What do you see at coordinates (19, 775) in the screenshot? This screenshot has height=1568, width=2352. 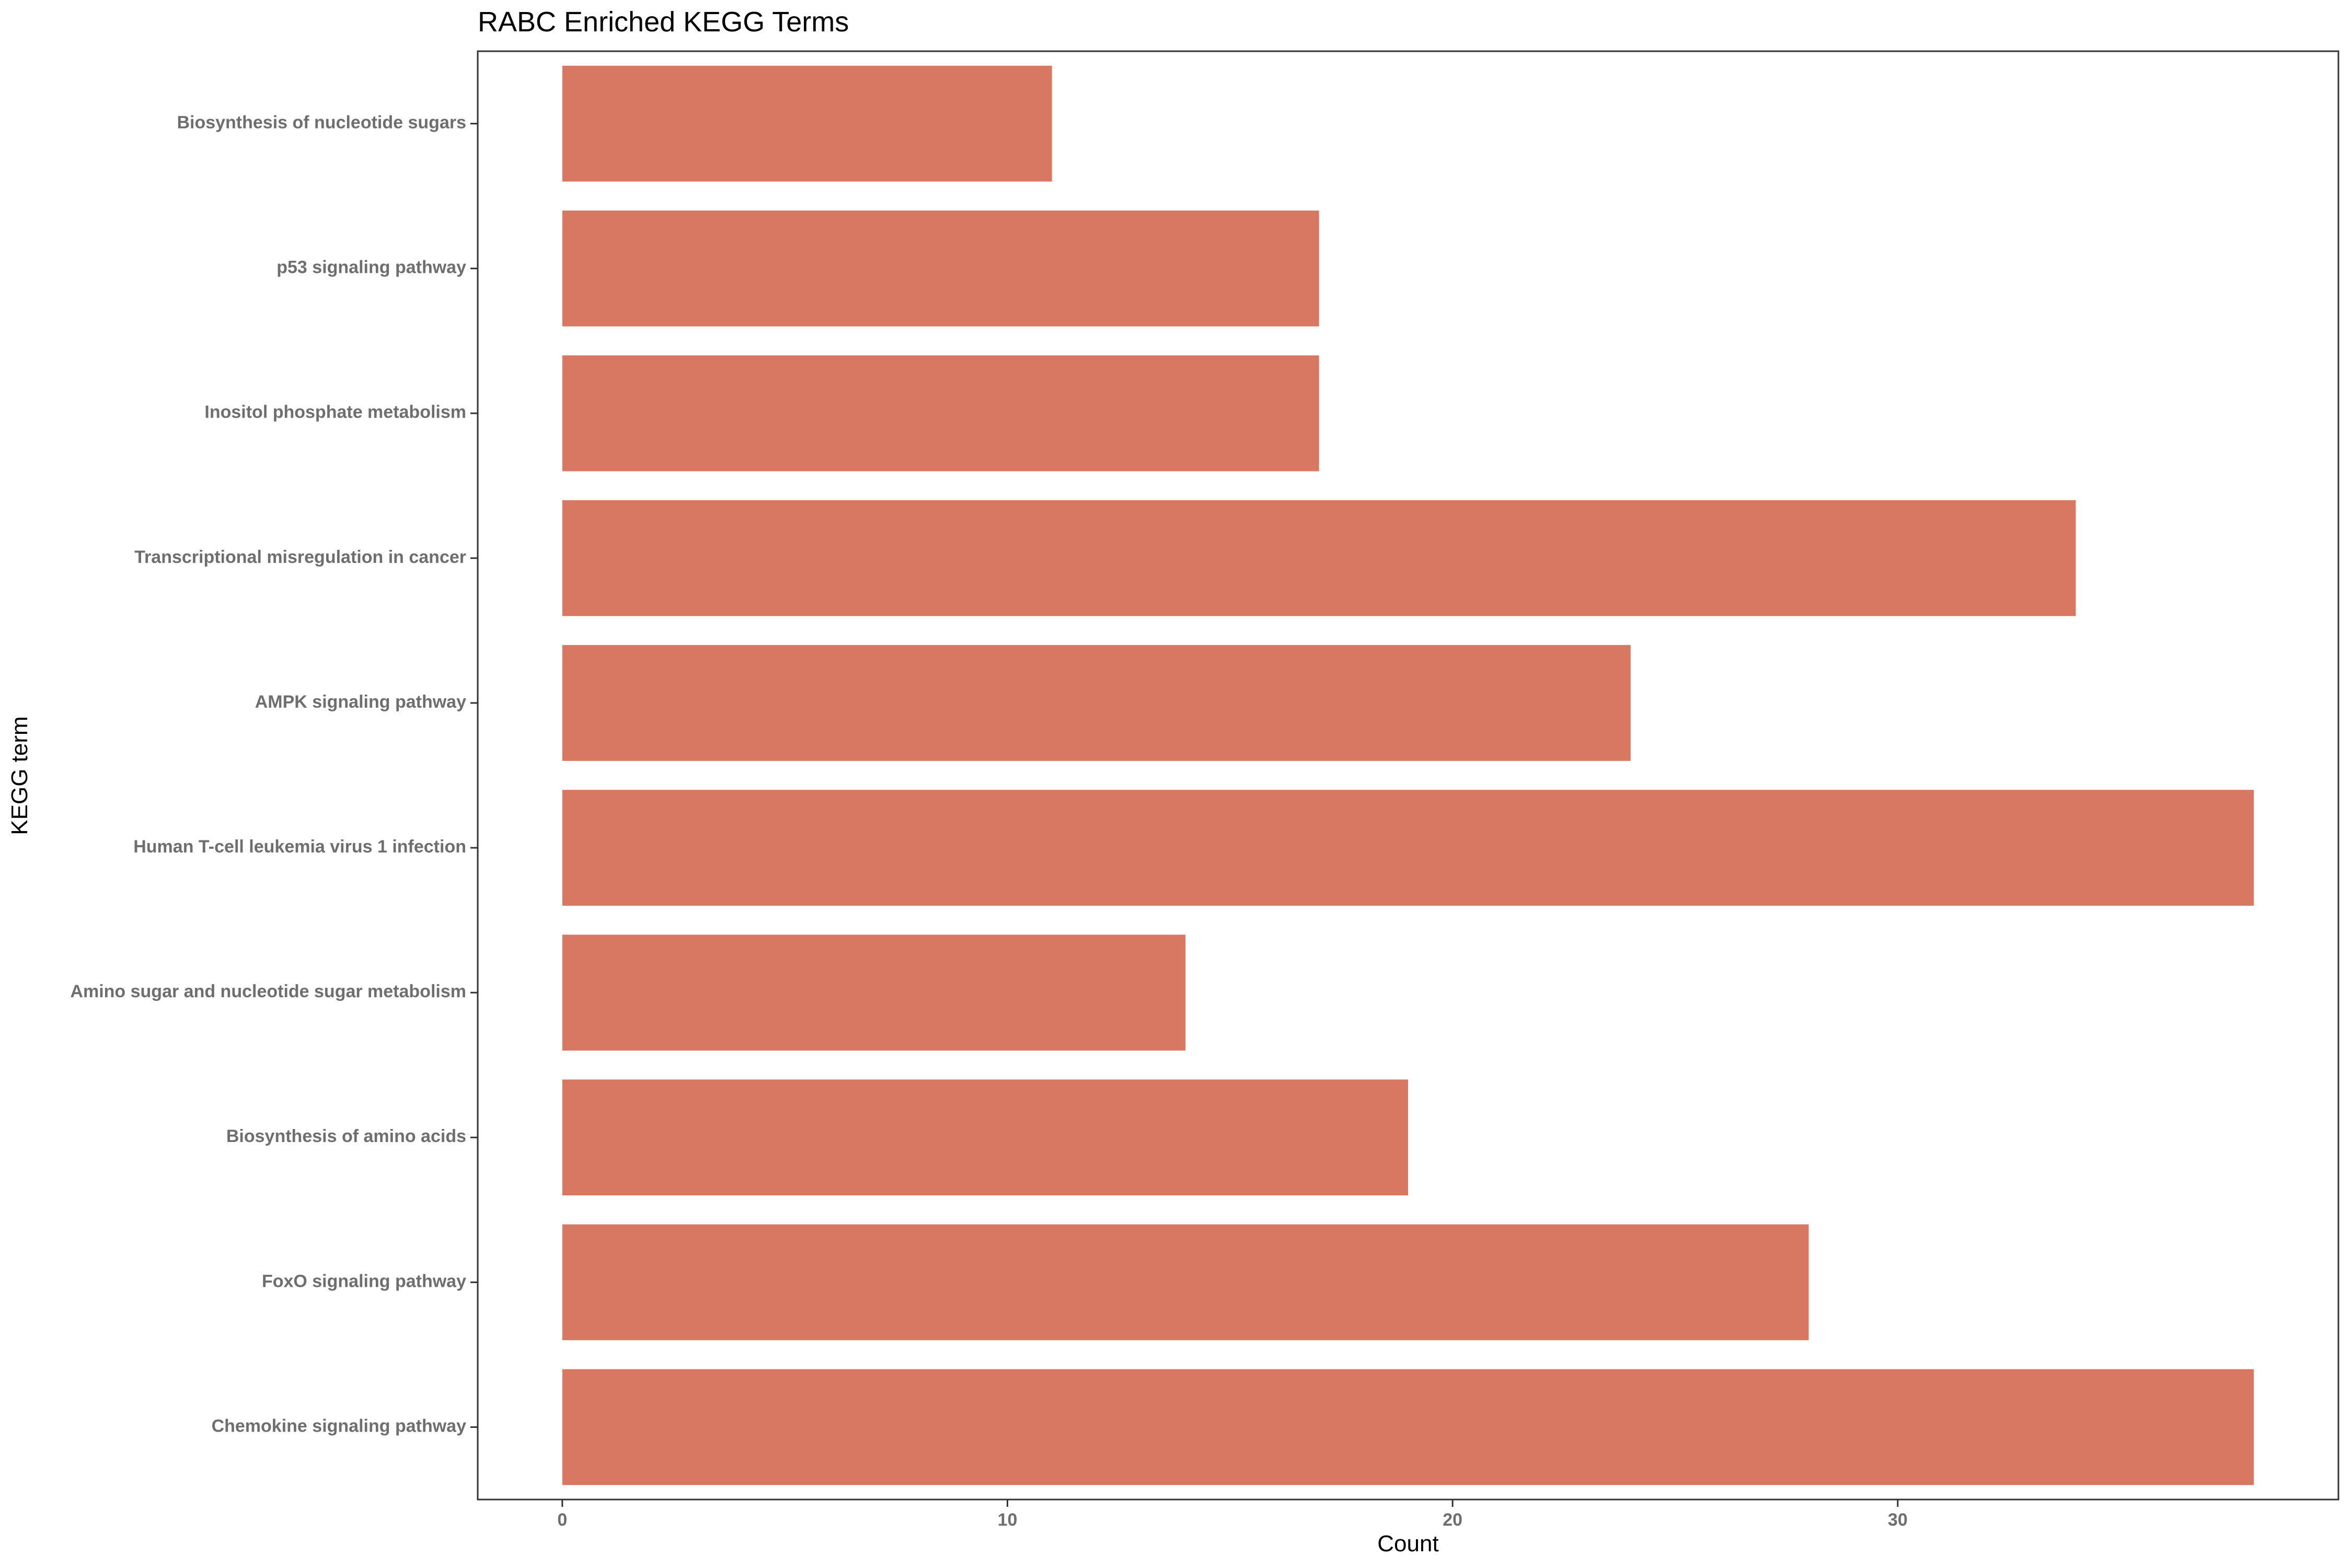 I see `y-axis-title: KEGG term` at bounding box center [19, 775].